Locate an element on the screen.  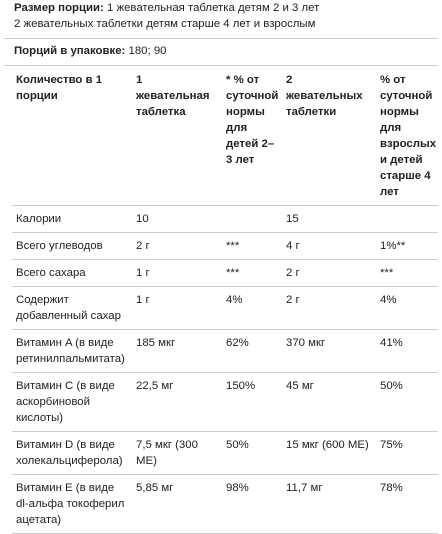
table-cell: 150% is located at coordinates (252, 402).